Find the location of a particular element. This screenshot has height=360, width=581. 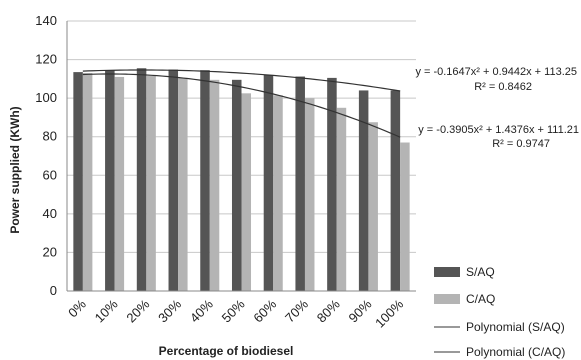

x-tick-labels: 0% 10% 20% 30% 40% 50% 60% 70% 80% 90%100% is located at coordinates (235, 313).